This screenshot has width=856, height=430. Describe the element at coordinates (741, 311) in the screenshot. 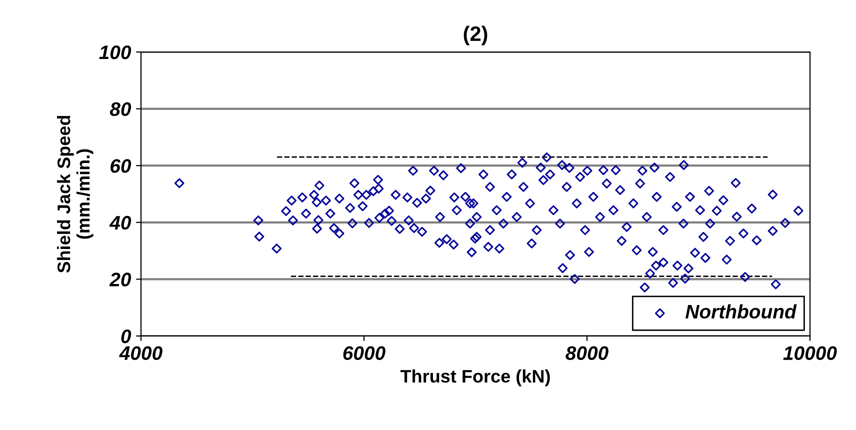

I see `legend-label: Northbound` at that location.